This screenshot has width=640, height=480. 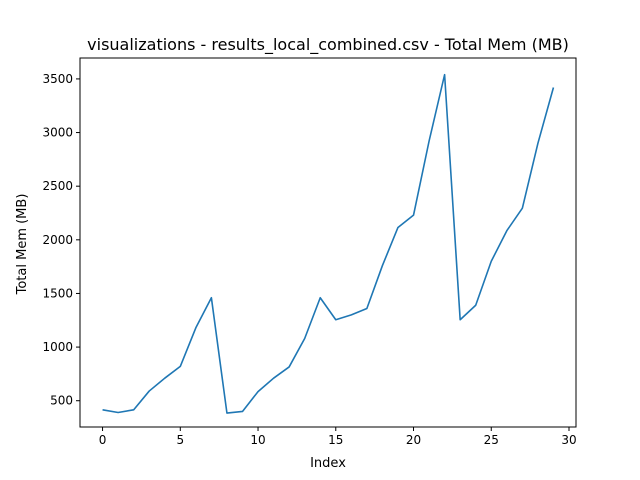 I want to click on y-tick-label: 500, so click(x=61, y=401).